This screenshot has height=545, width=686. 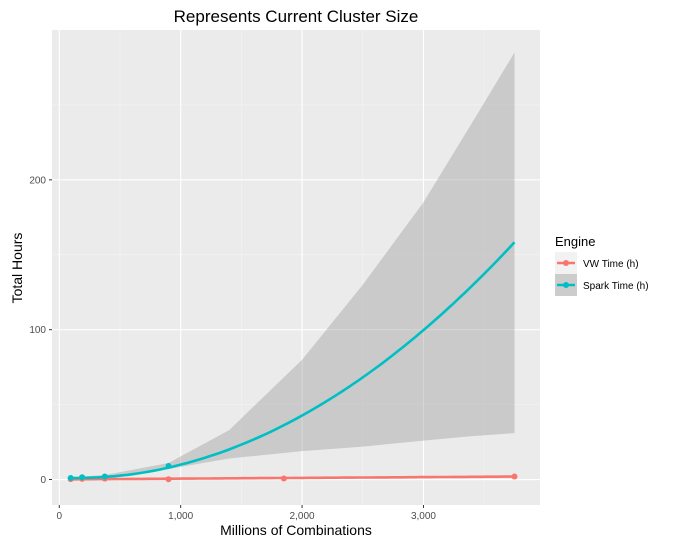 I want to click on x-axis: 0 1,000 2,000 3,000, so click(x=246, y=513).